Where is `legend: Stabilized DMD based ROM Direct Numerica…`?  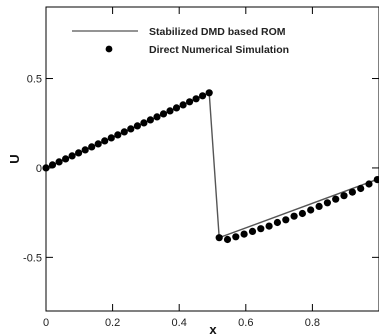 legend: Stabilized DMD based ROM Direct Numerica… is located at coordinates (180, 41).